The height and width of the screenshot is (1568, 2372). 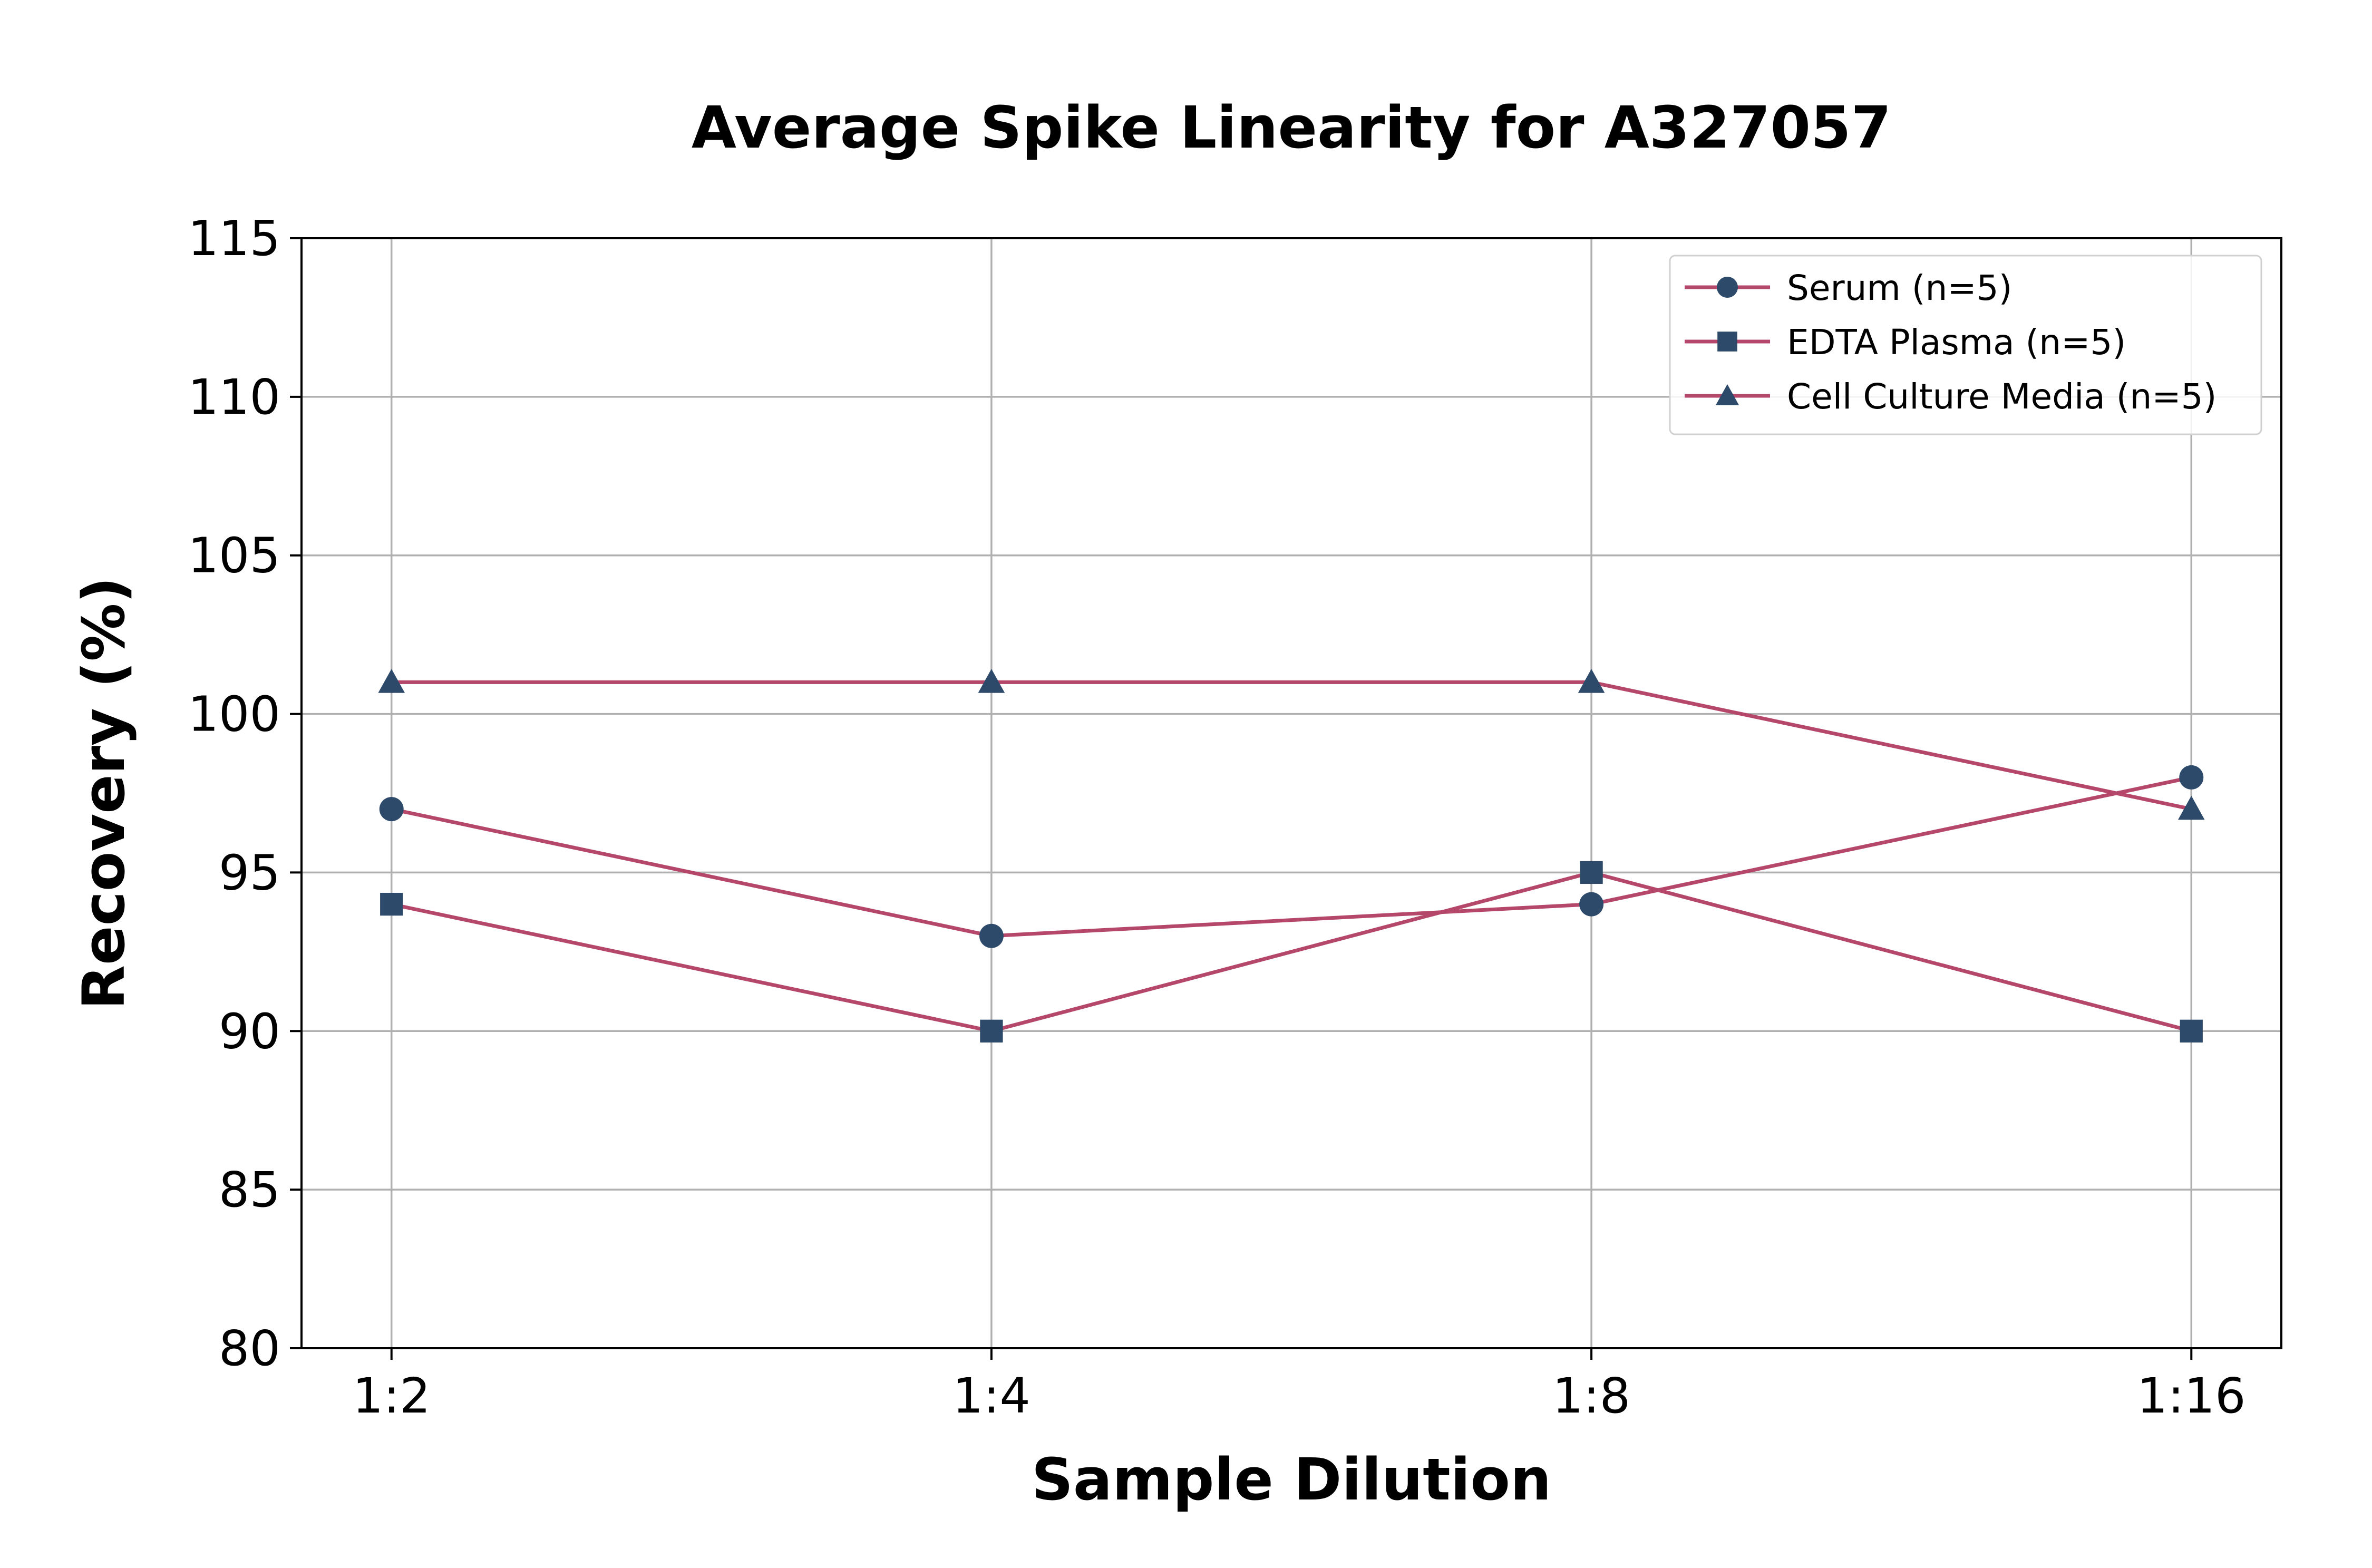 I want to click on legend-marker-circle, so click(x=1727, y=288).